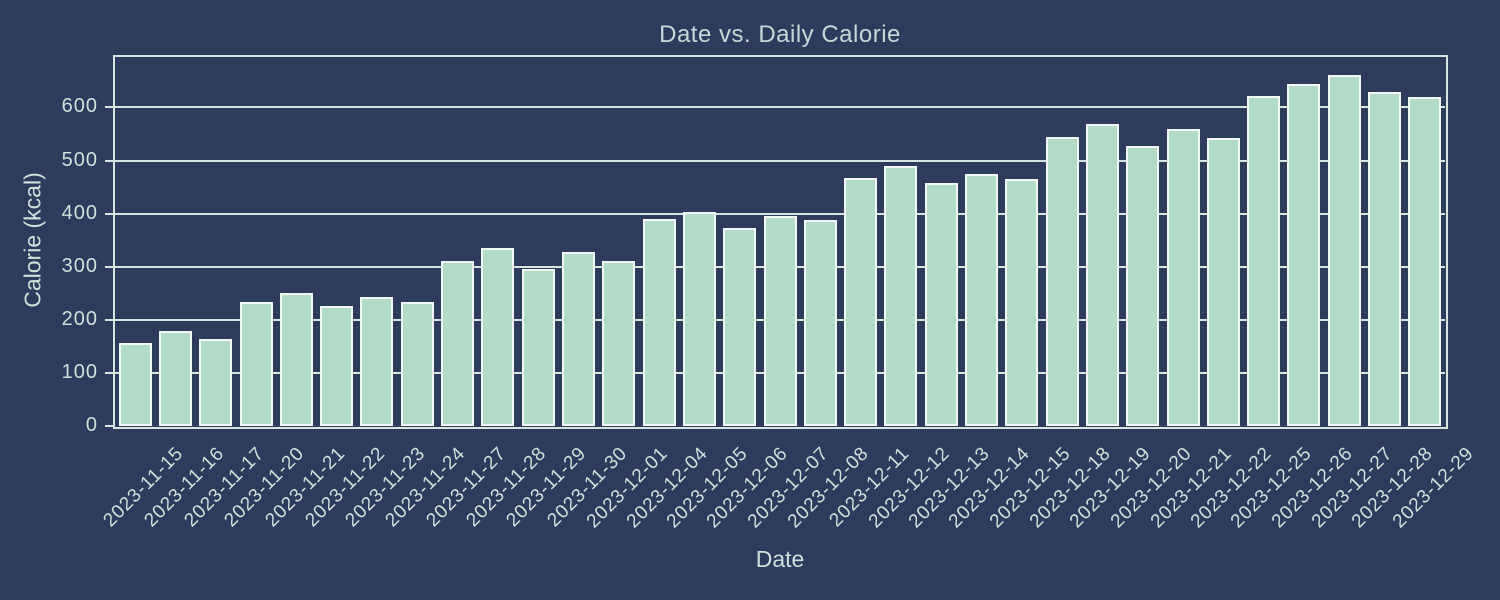 The image size is (1500, 600). What do you see at coordinates (79, 159) in the screenshot?
I see `y-tick-label-500: 500` at bounding box center [79, 159].